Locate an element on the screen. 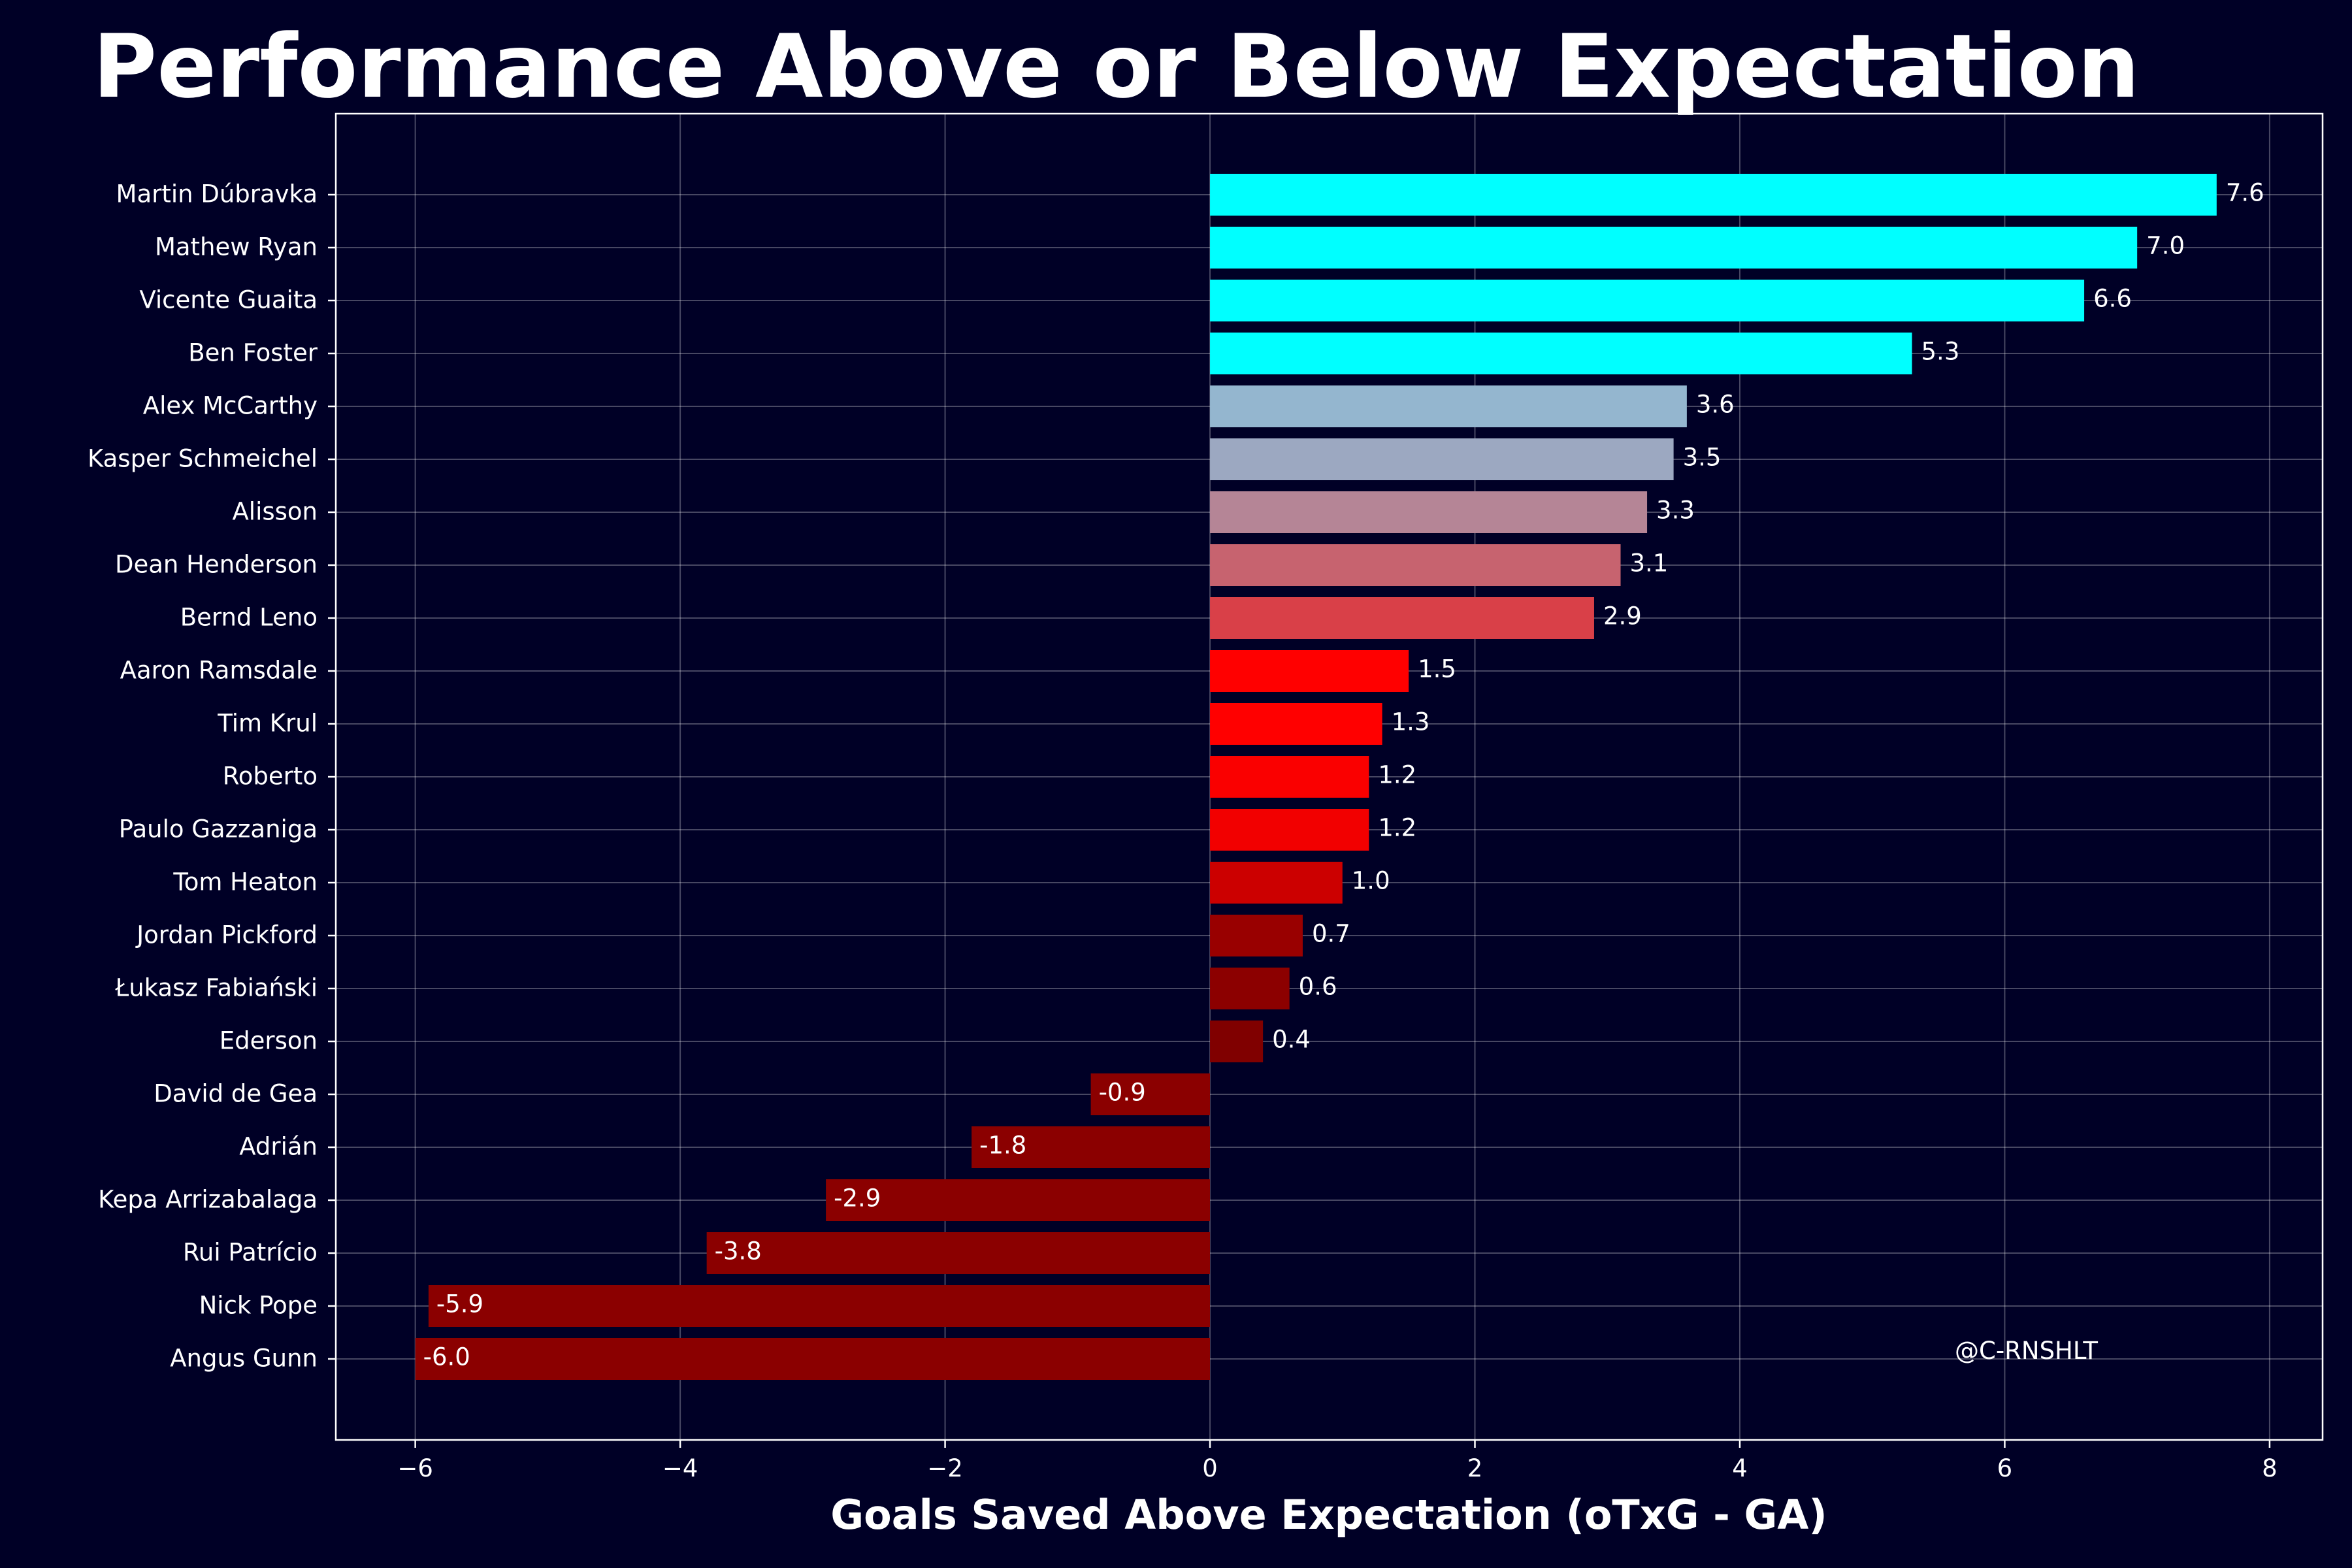  x-tick-label: −4 is located at coordinates (680, 1468).